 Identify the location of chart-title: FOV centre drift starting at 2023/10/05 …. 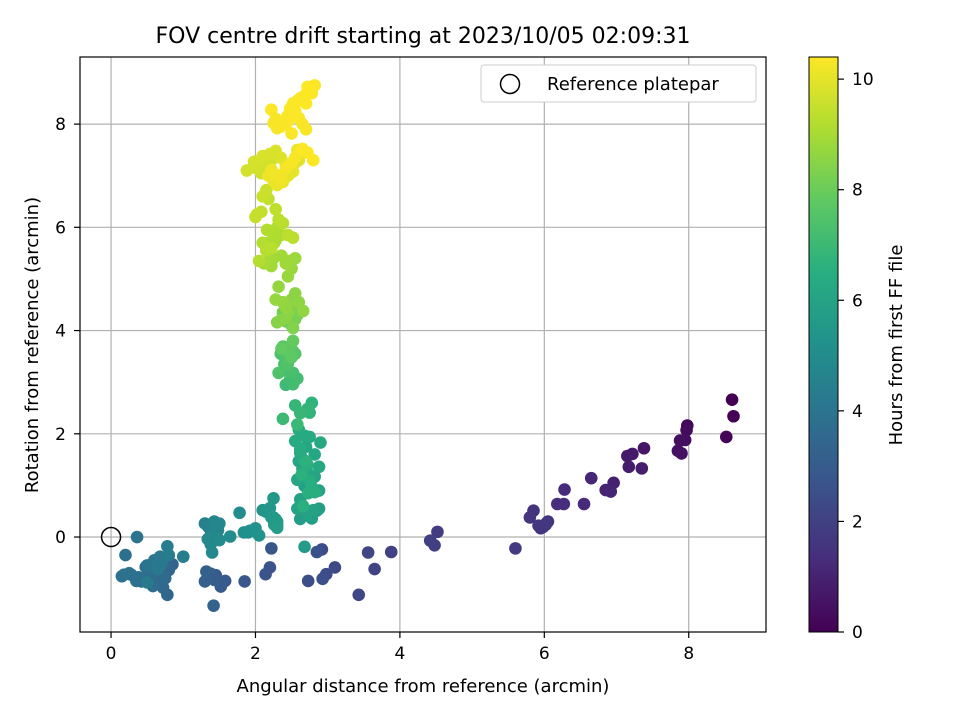
(423, 36).